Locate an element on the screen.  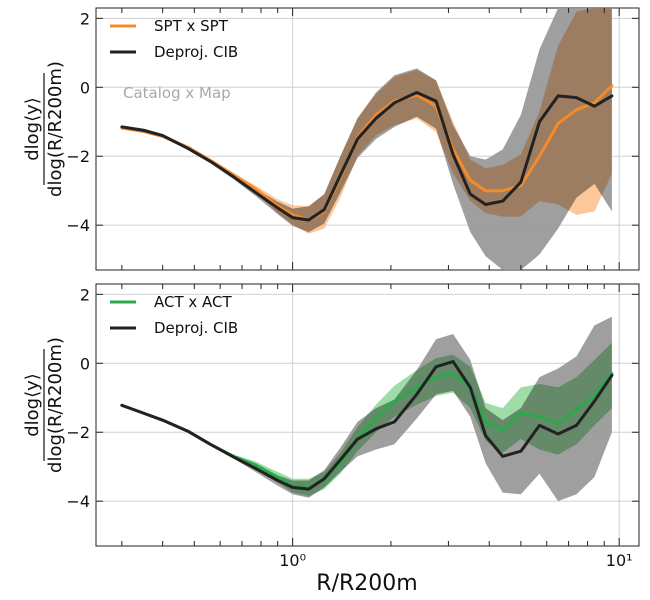
bottom-panel-legend: ACT x ACT Deproj. CIB is located at coordinates (174, 315).